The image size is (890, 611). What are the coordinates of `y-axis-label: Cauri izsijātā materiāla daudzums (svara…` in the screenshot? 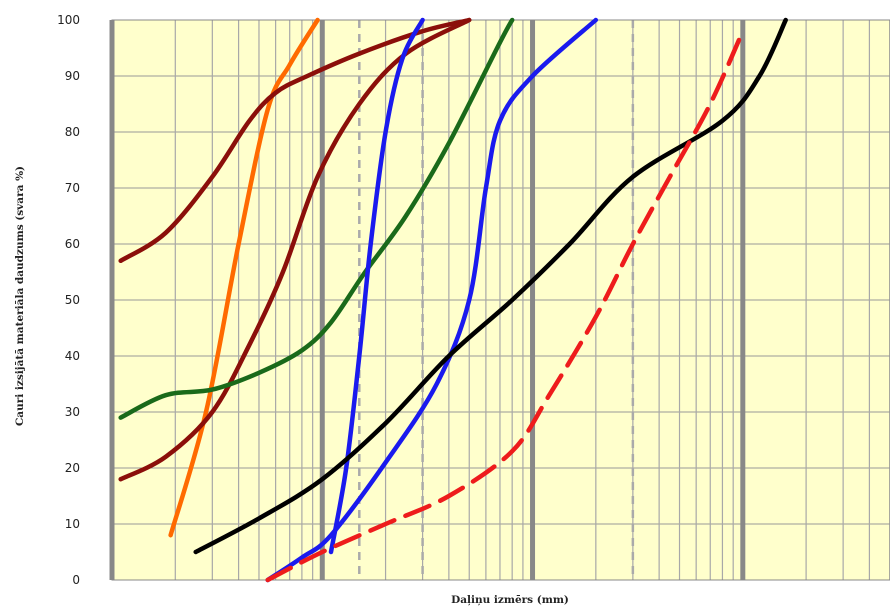 It's located at (20, 296).